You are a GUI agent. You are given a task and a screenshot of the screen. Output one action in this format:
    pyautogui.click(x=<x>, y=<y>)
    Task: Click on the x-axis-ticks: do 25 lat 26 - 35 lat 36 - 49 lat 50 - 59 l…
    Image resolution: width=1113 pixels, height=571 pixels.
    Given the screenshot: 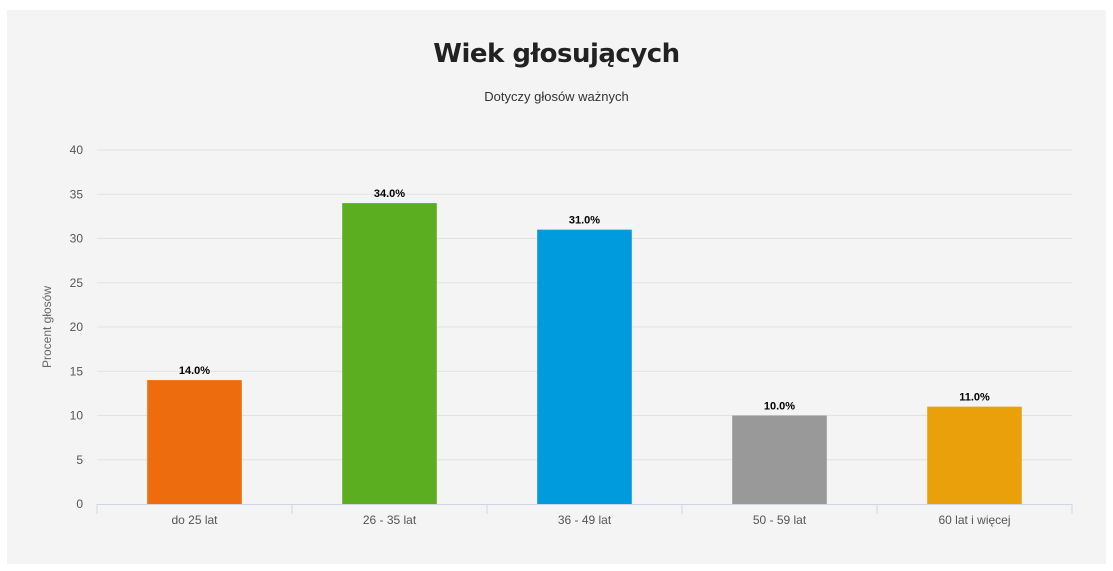 What is the action you would take?
    pyautogui.click(x=590, y=520)
    